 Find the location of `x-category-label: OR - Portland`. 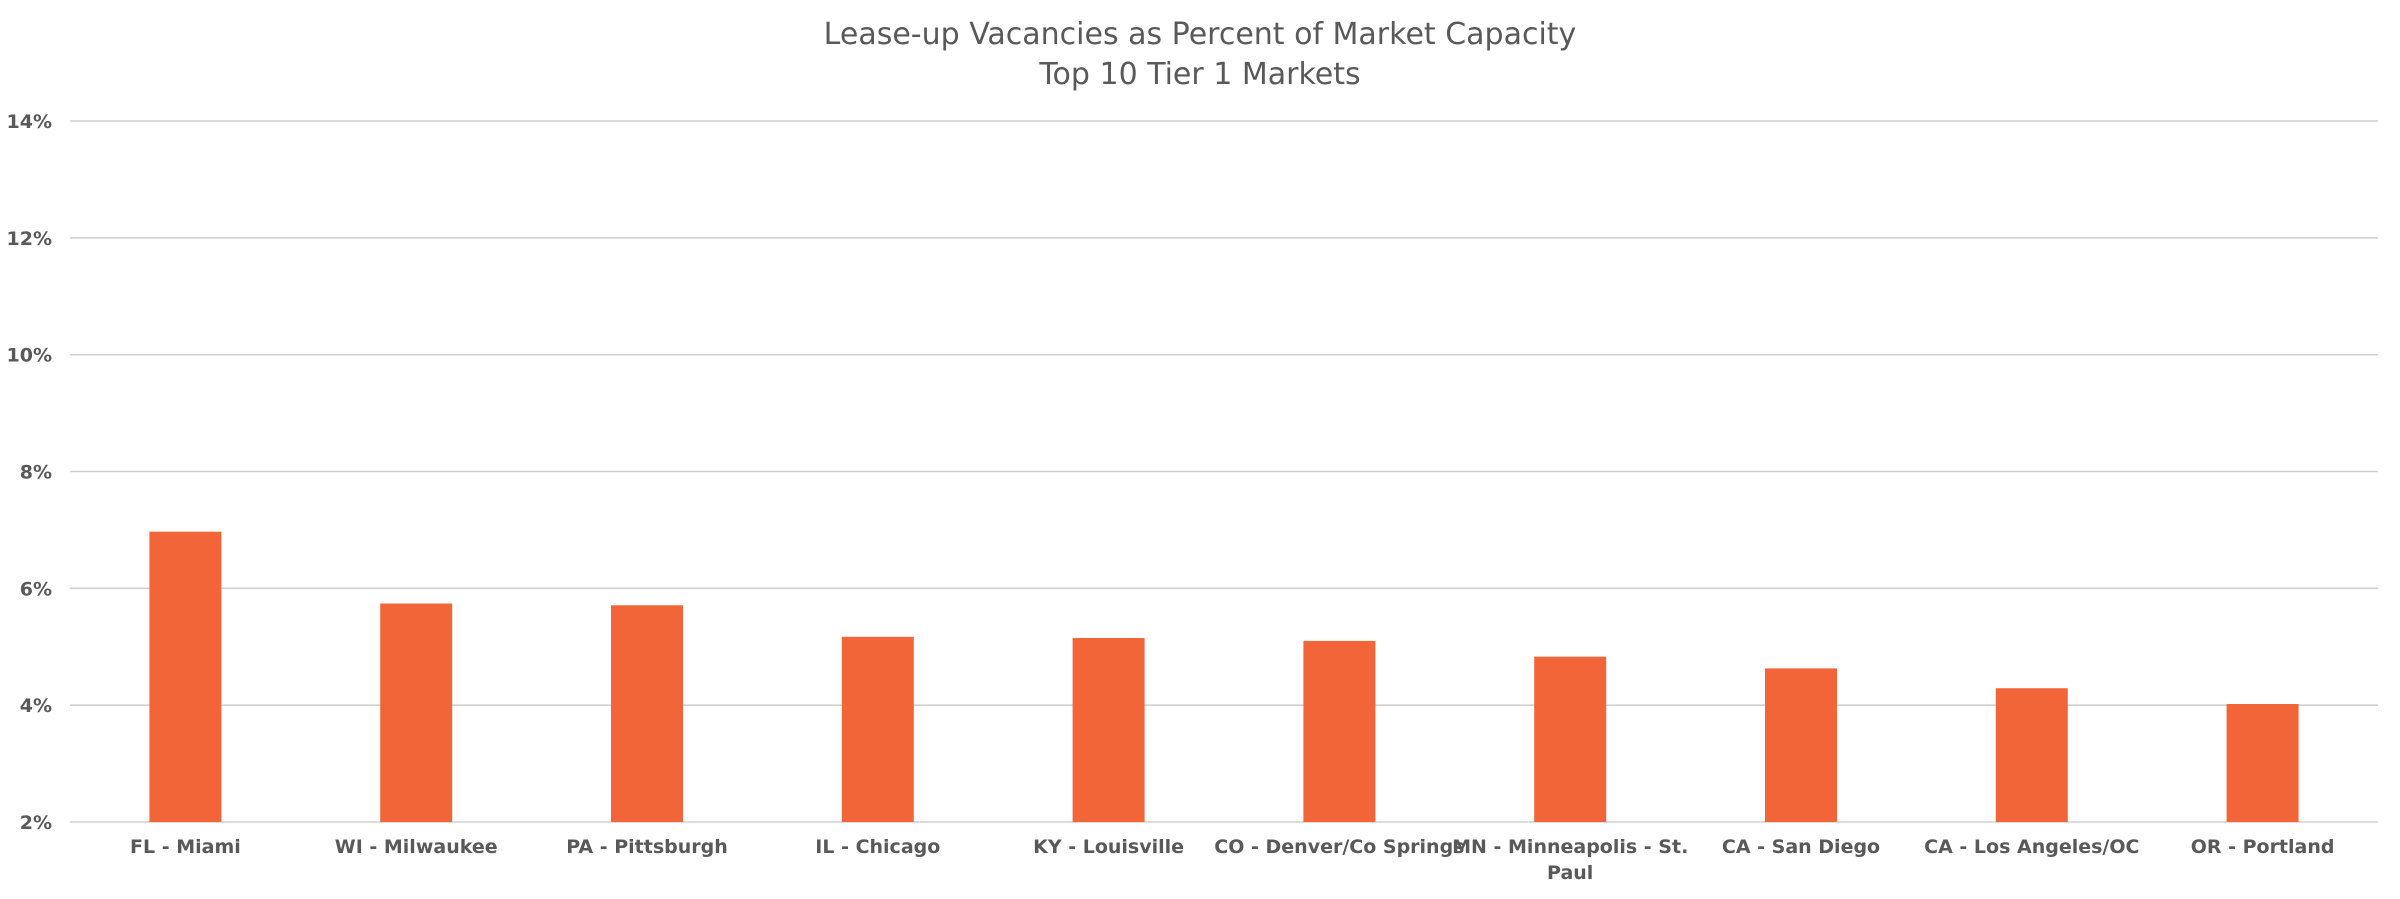

x-category-label: OR - Portland is located at coordinates (2263, 847).